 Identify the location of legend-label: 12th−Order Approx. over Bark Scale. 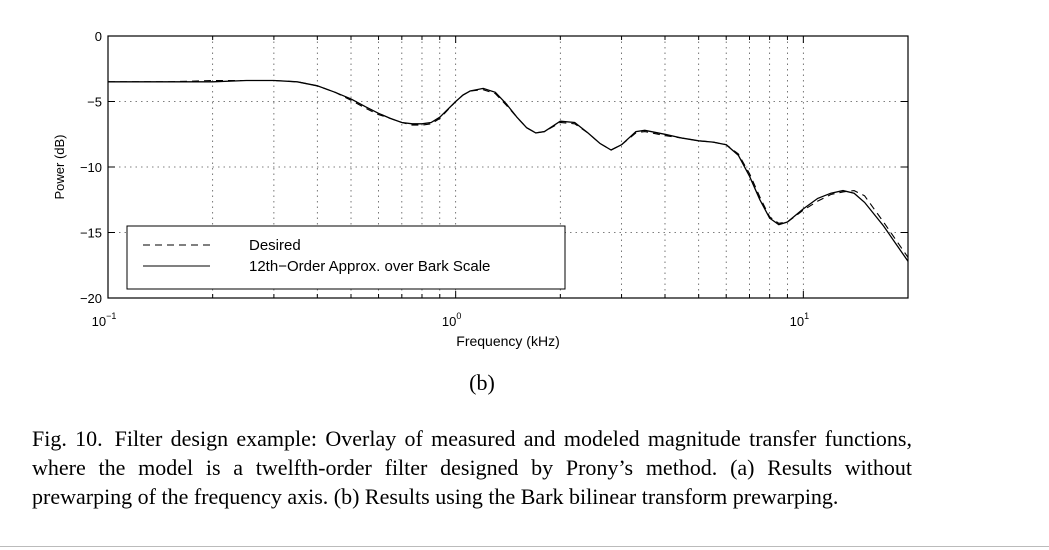
(369, 266).